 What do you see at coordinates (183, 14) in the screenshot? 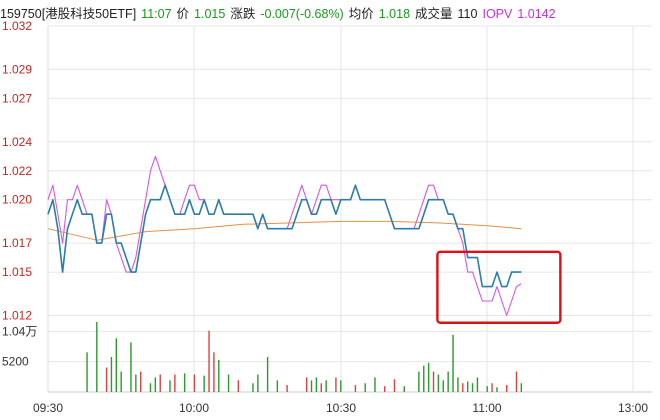
I see `price-label: 价` at bounding box center [183, 14].